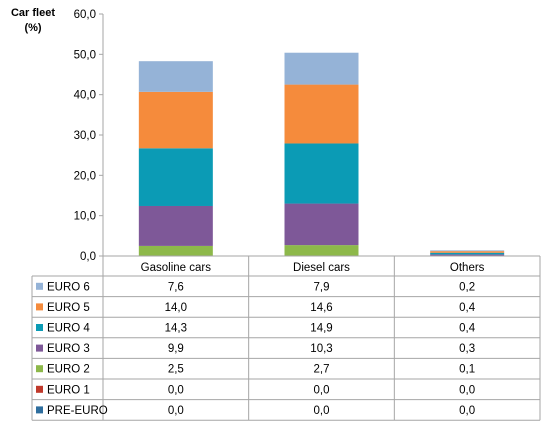 This screenshot has width=550, height=426. Describe the element at coordinates (88, 257) in the screenshot. I see `y-tick-label: 0,0` at that location.